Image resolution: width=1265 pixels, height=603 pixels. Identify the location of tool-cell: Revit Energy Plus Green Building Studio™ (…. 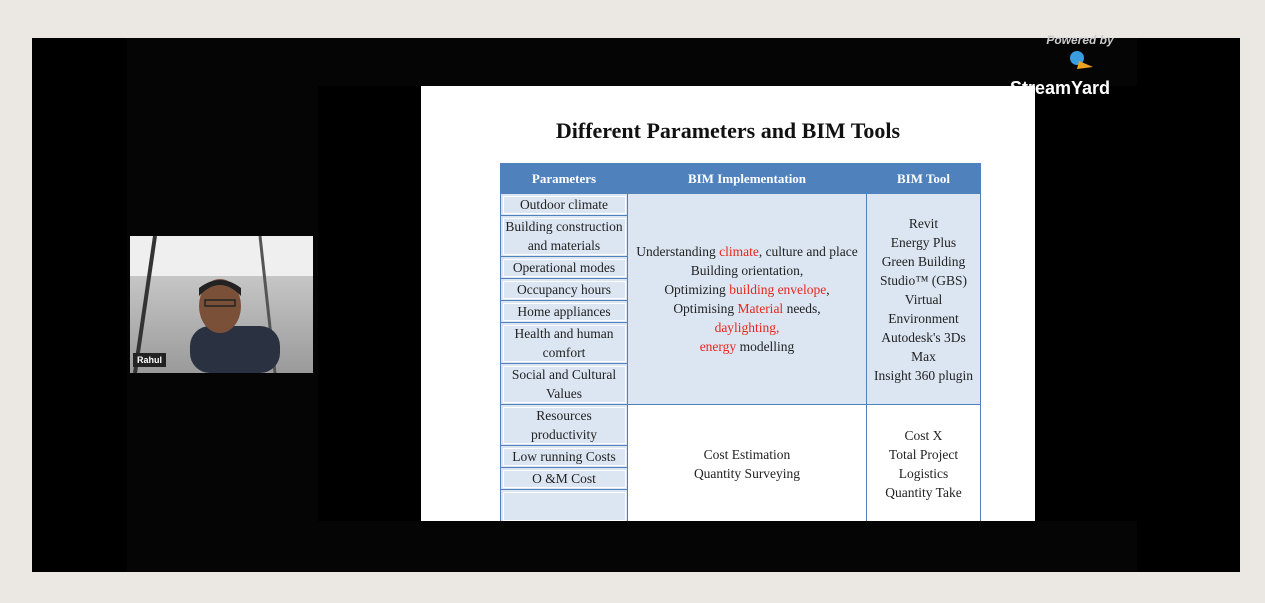
(923, 299).